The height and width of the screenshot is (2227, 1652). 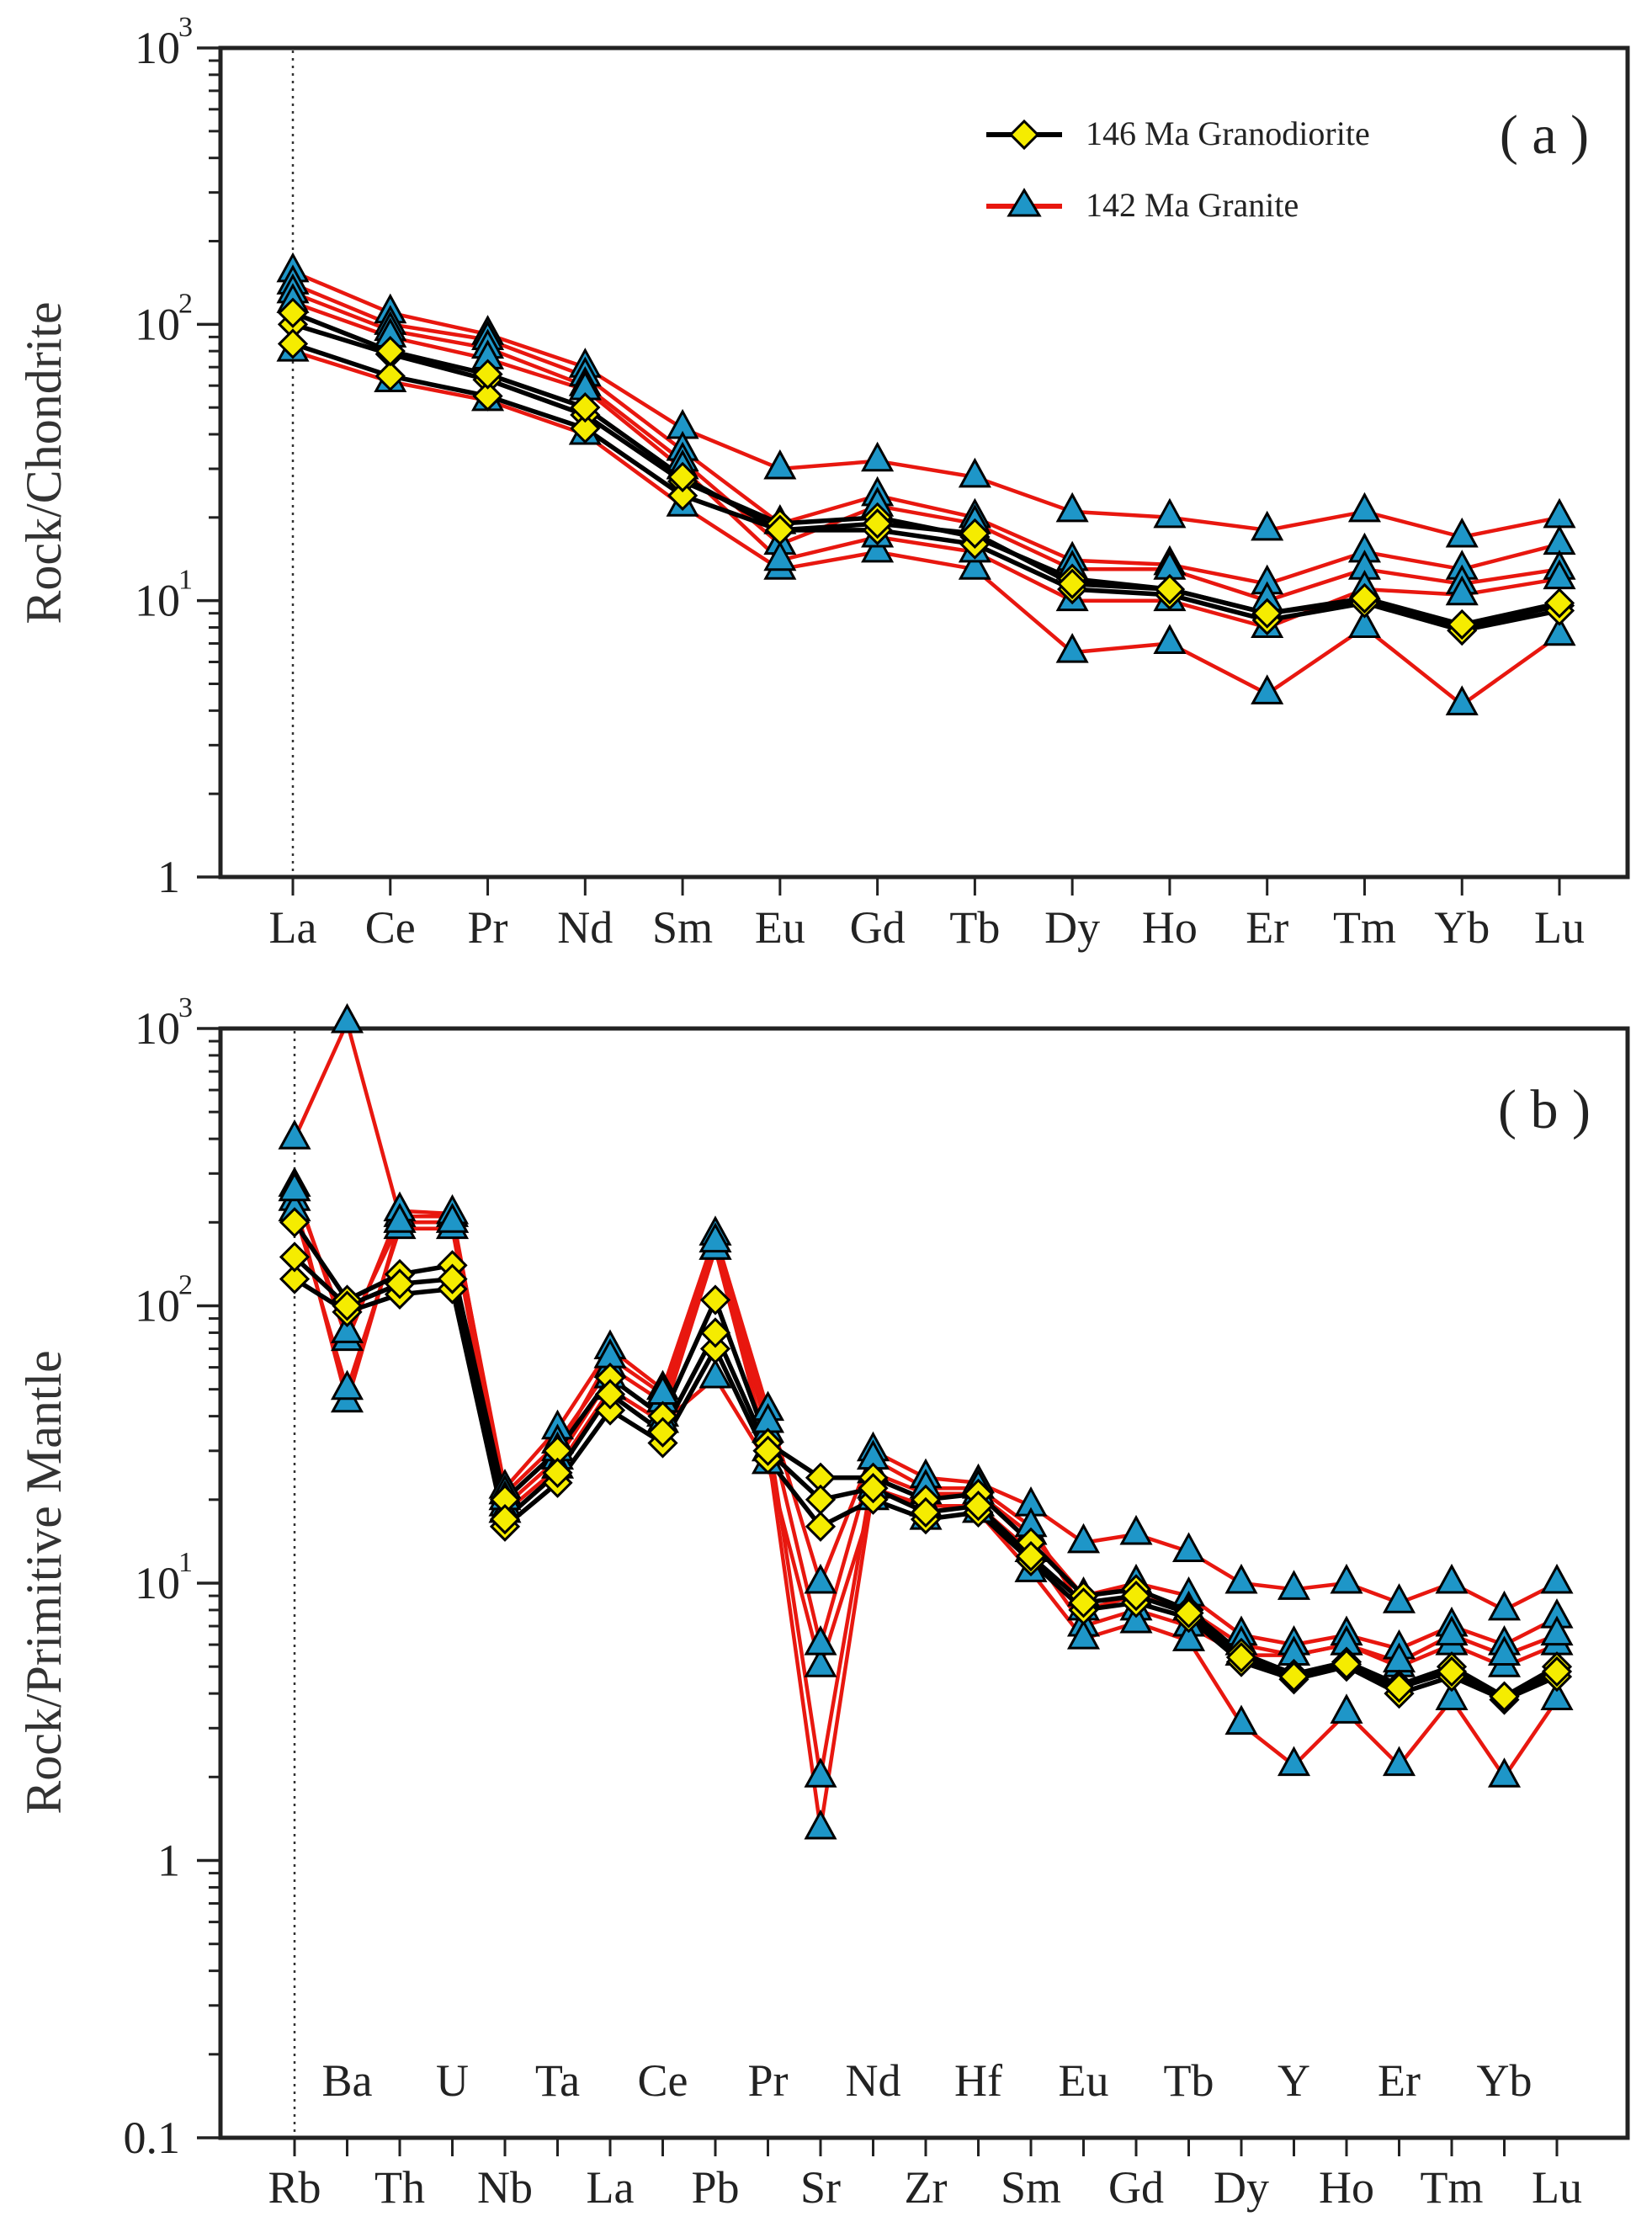 I want to click on panel-a-granite-point-ho, so click(x=1170, y=513).